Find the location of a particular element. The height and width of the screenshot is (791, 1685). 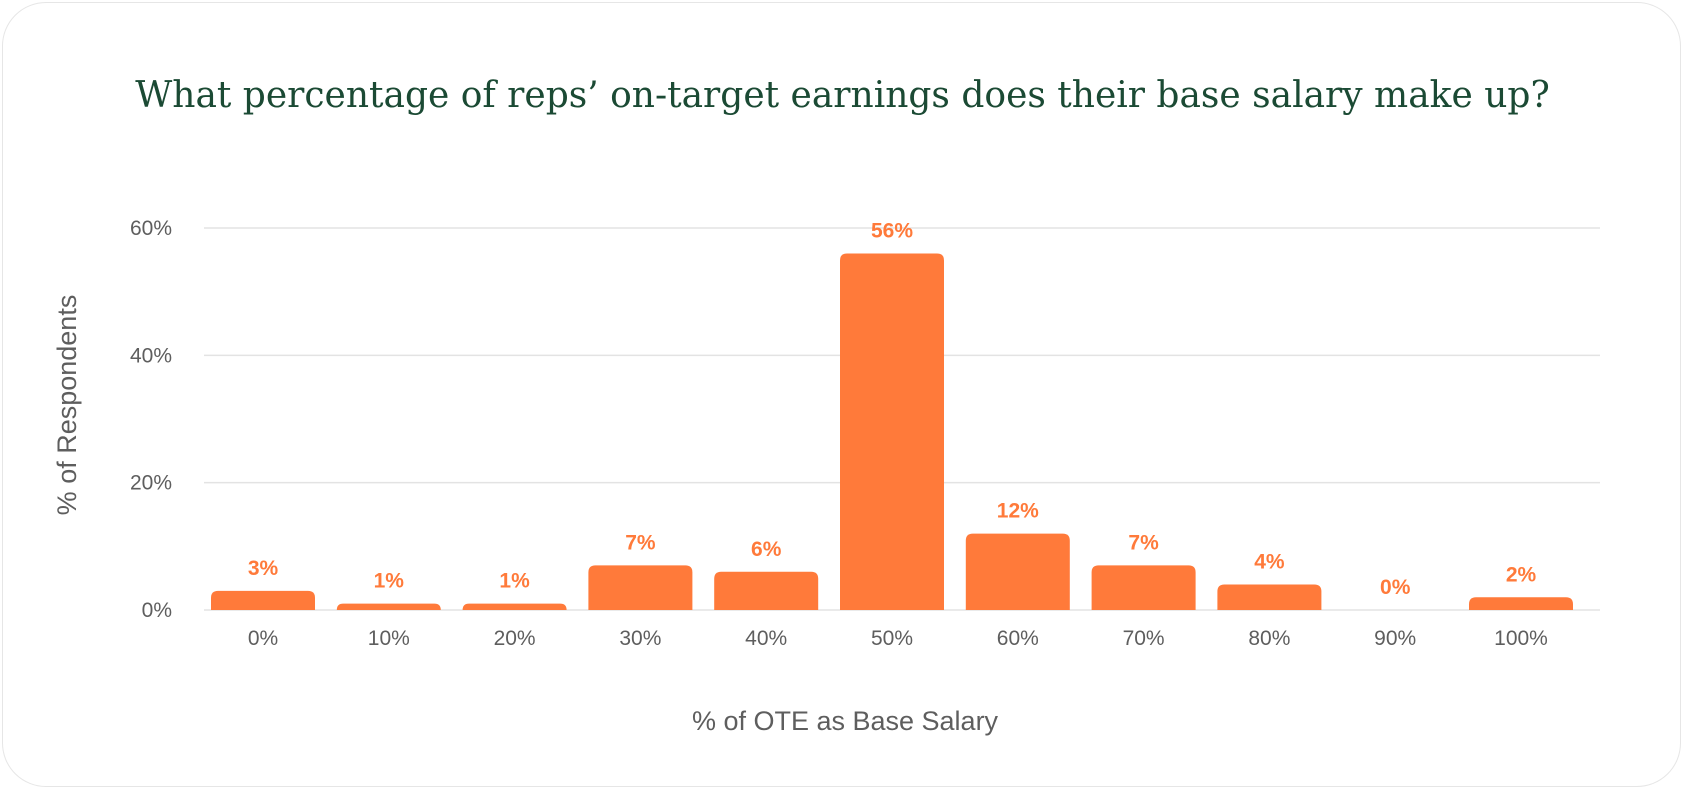

x-tick-label: 20% is located at coordinates (515, 638).